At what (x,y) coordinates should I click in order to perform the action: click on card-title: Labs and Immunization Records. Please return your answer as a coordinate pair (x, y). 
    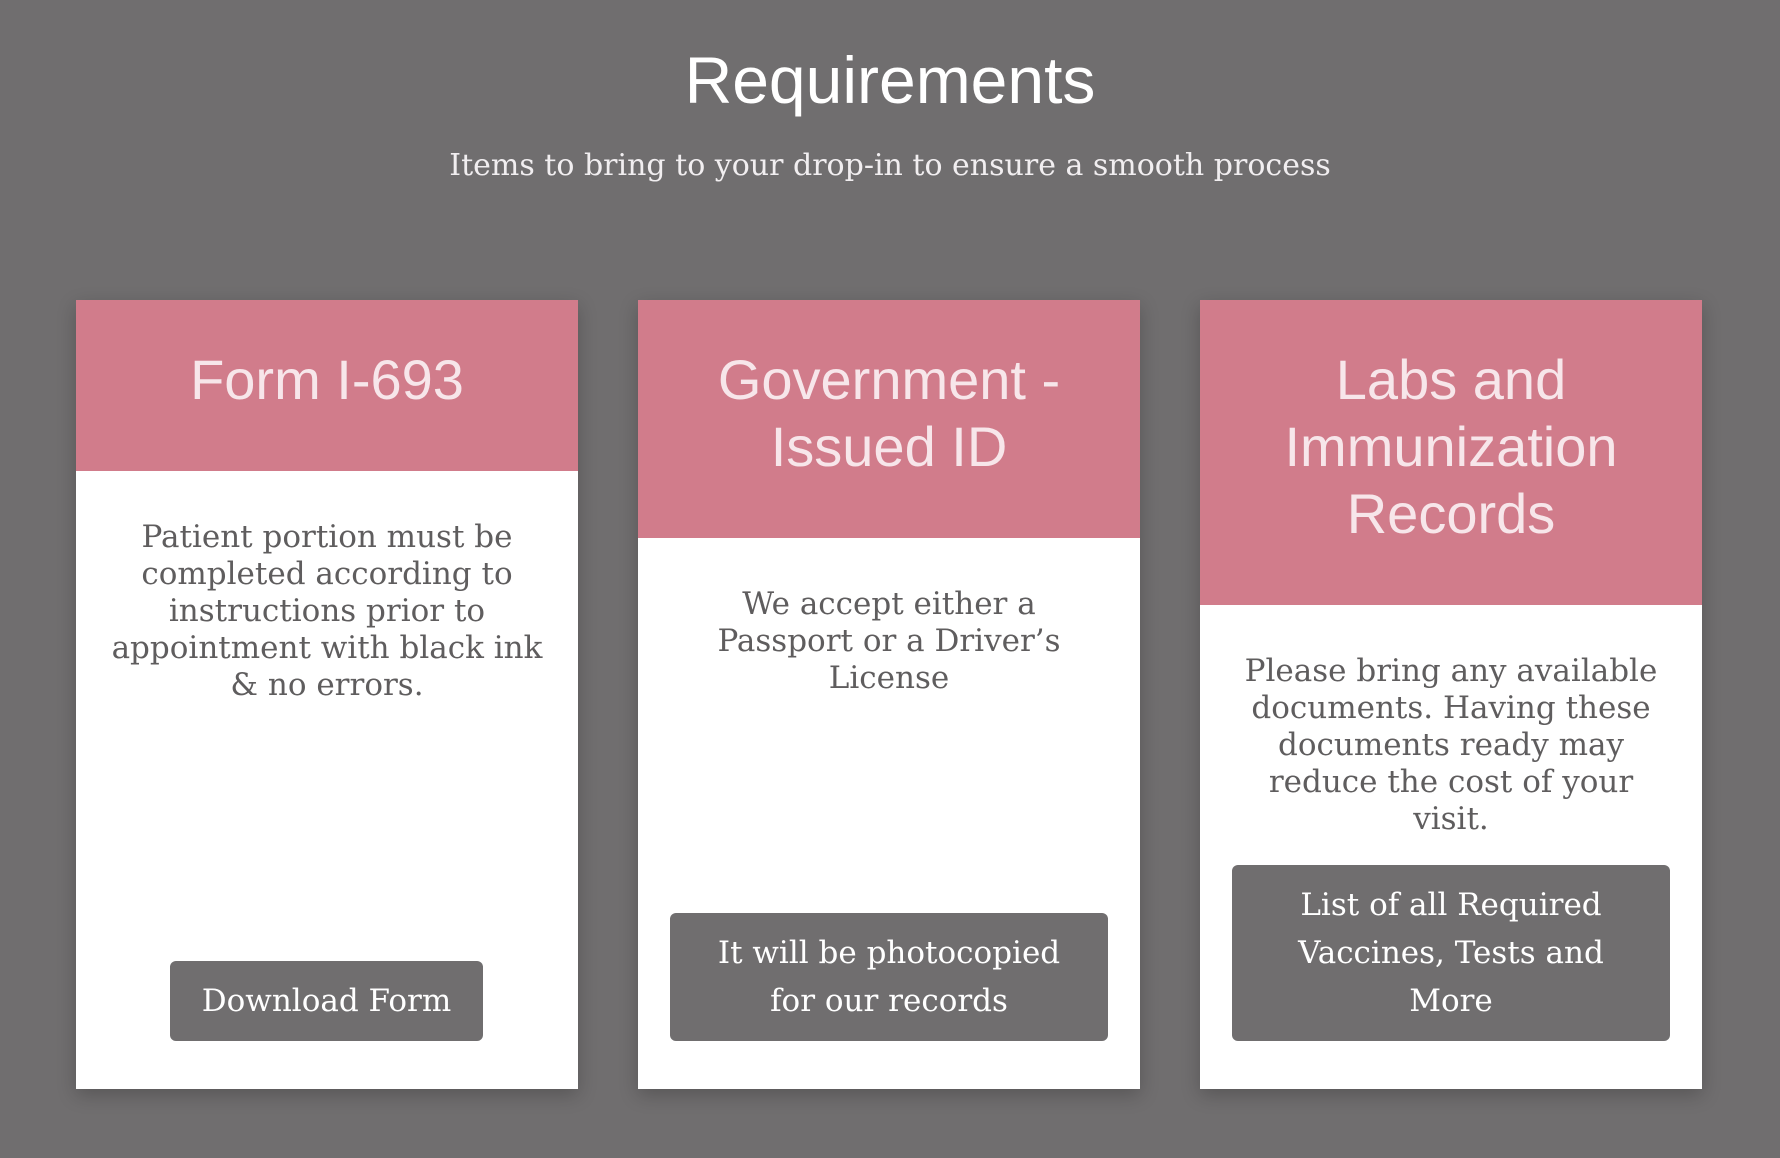
    Looking at the image, I should click on (1451, 452).